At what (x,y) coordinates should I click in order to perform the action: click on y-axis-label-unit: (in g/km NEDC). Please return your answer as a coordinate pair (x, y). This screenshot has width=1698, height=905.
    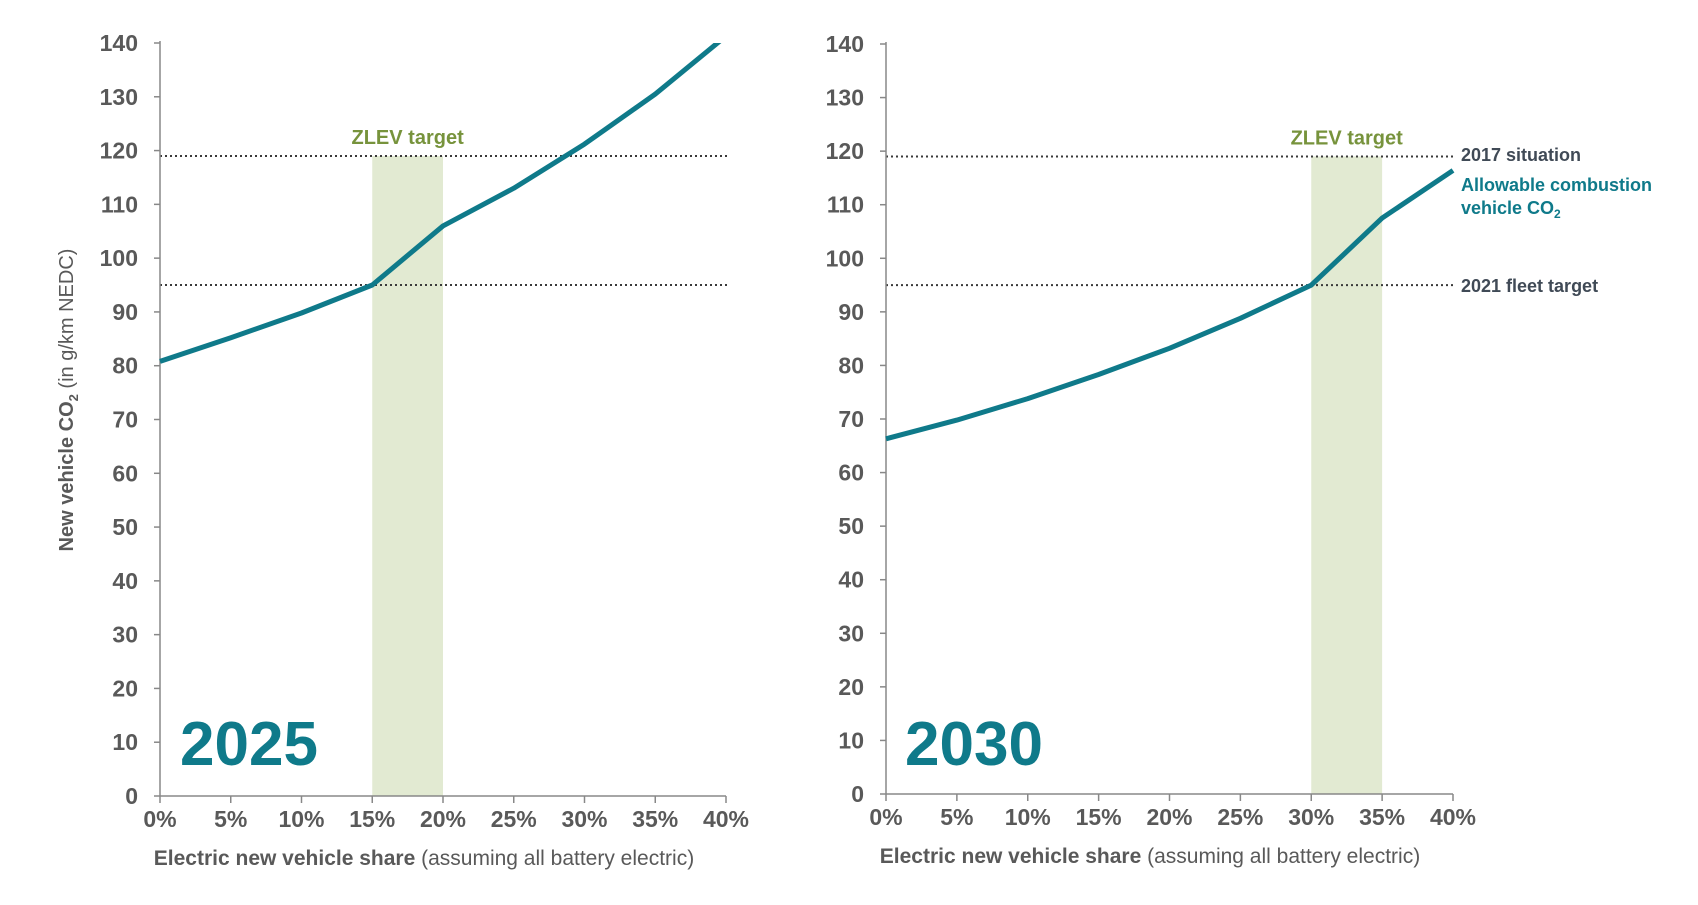
    Looking at the image, I should click on (67, 322).